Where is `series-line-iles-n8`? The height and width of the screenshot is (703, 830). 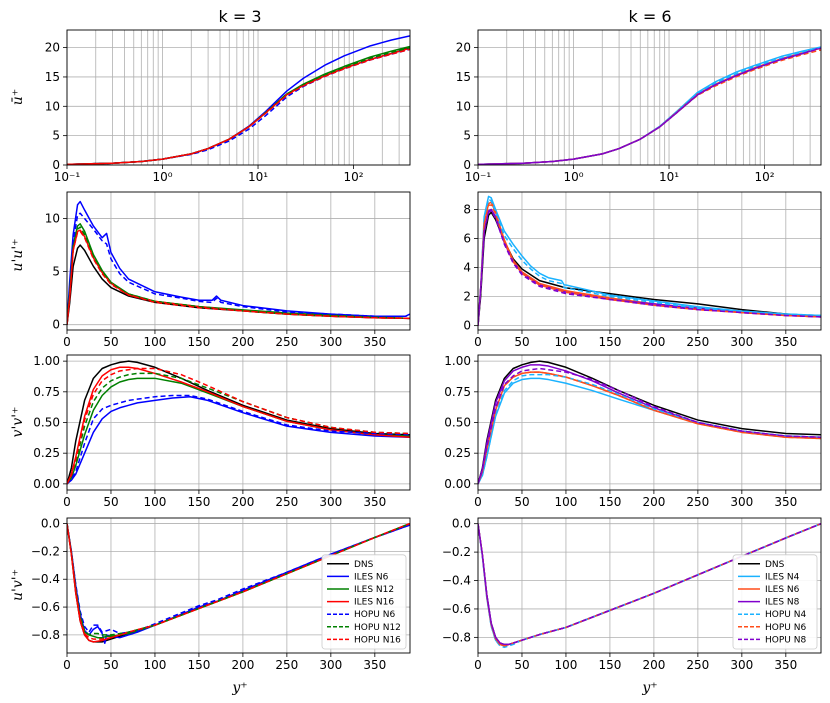 series-line-iles-n8 is located at coordinates (649, 424).